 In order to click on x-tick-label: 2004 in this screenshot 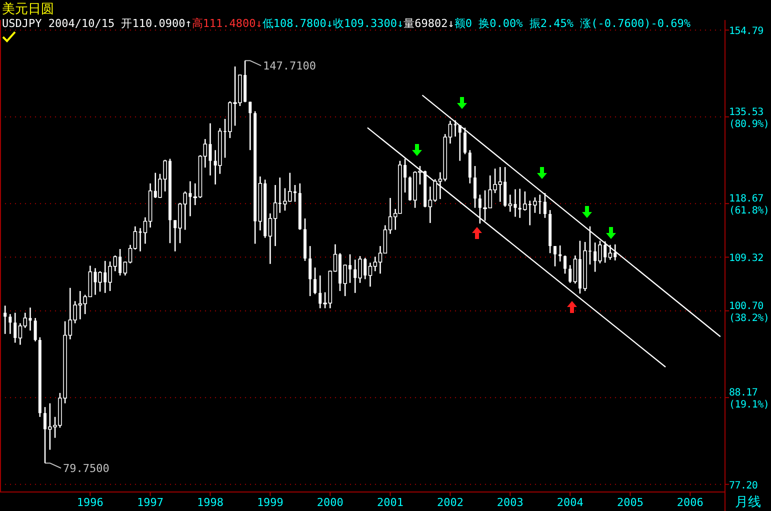, I will do `click(570, 502)`.